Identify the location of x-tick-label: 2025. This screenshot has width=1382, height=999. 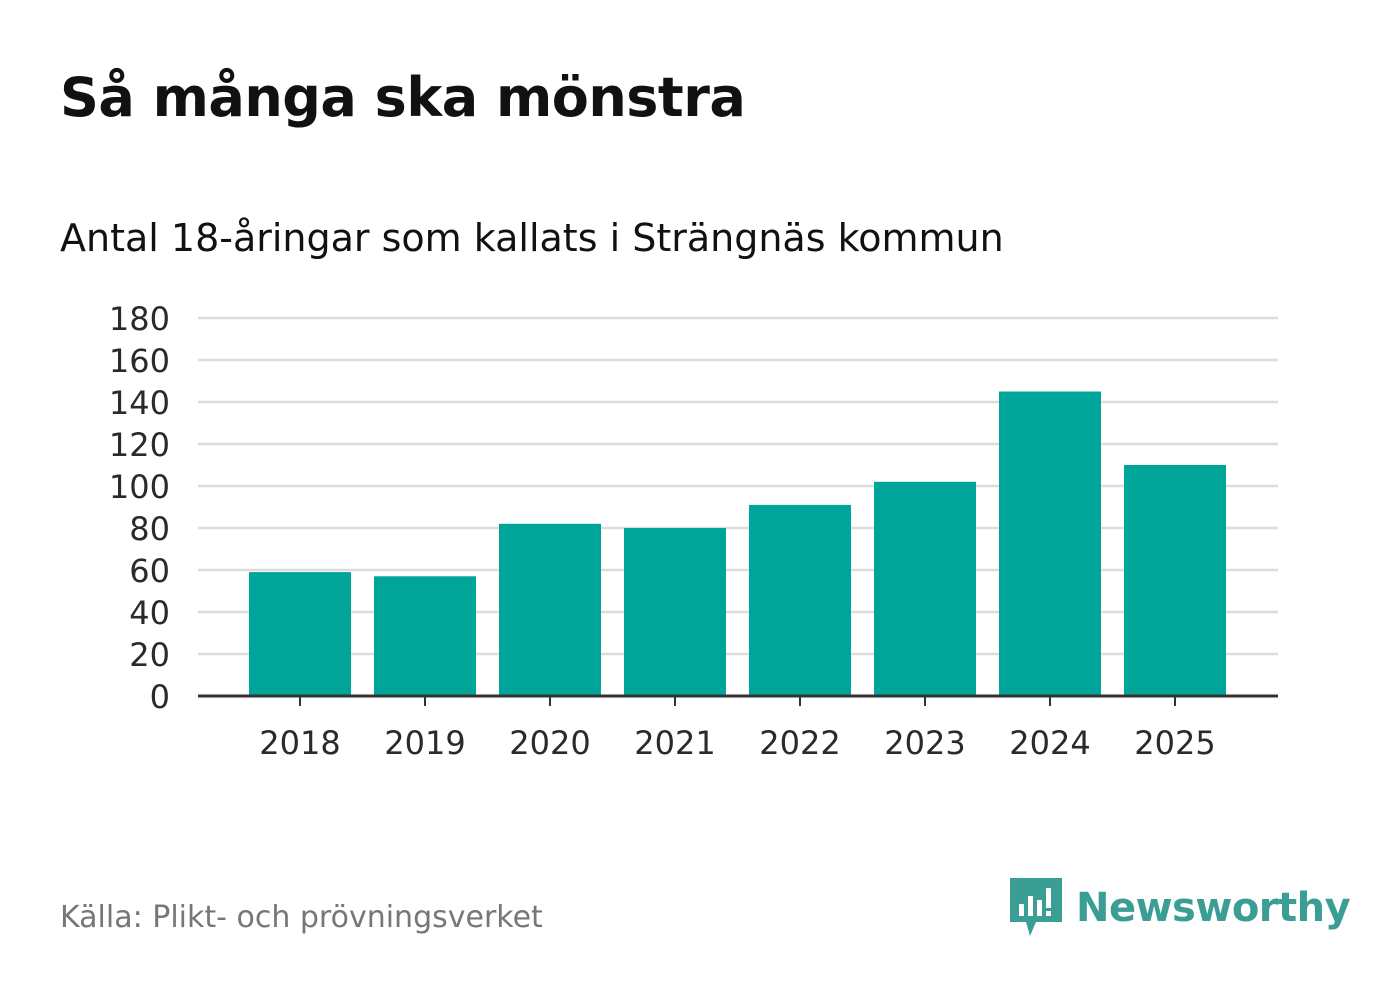
(1174, 743).